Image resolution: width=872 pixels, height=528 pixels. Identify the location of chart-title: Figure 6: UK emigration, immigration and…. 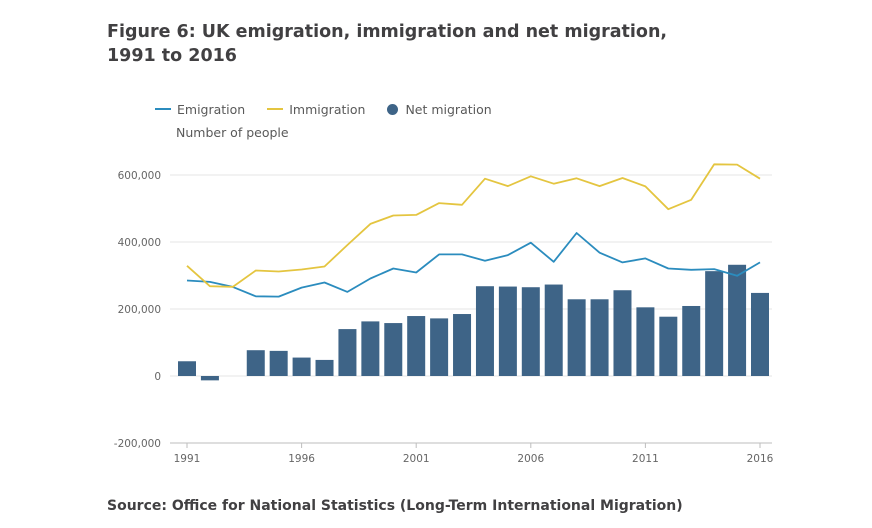
(387, 44).